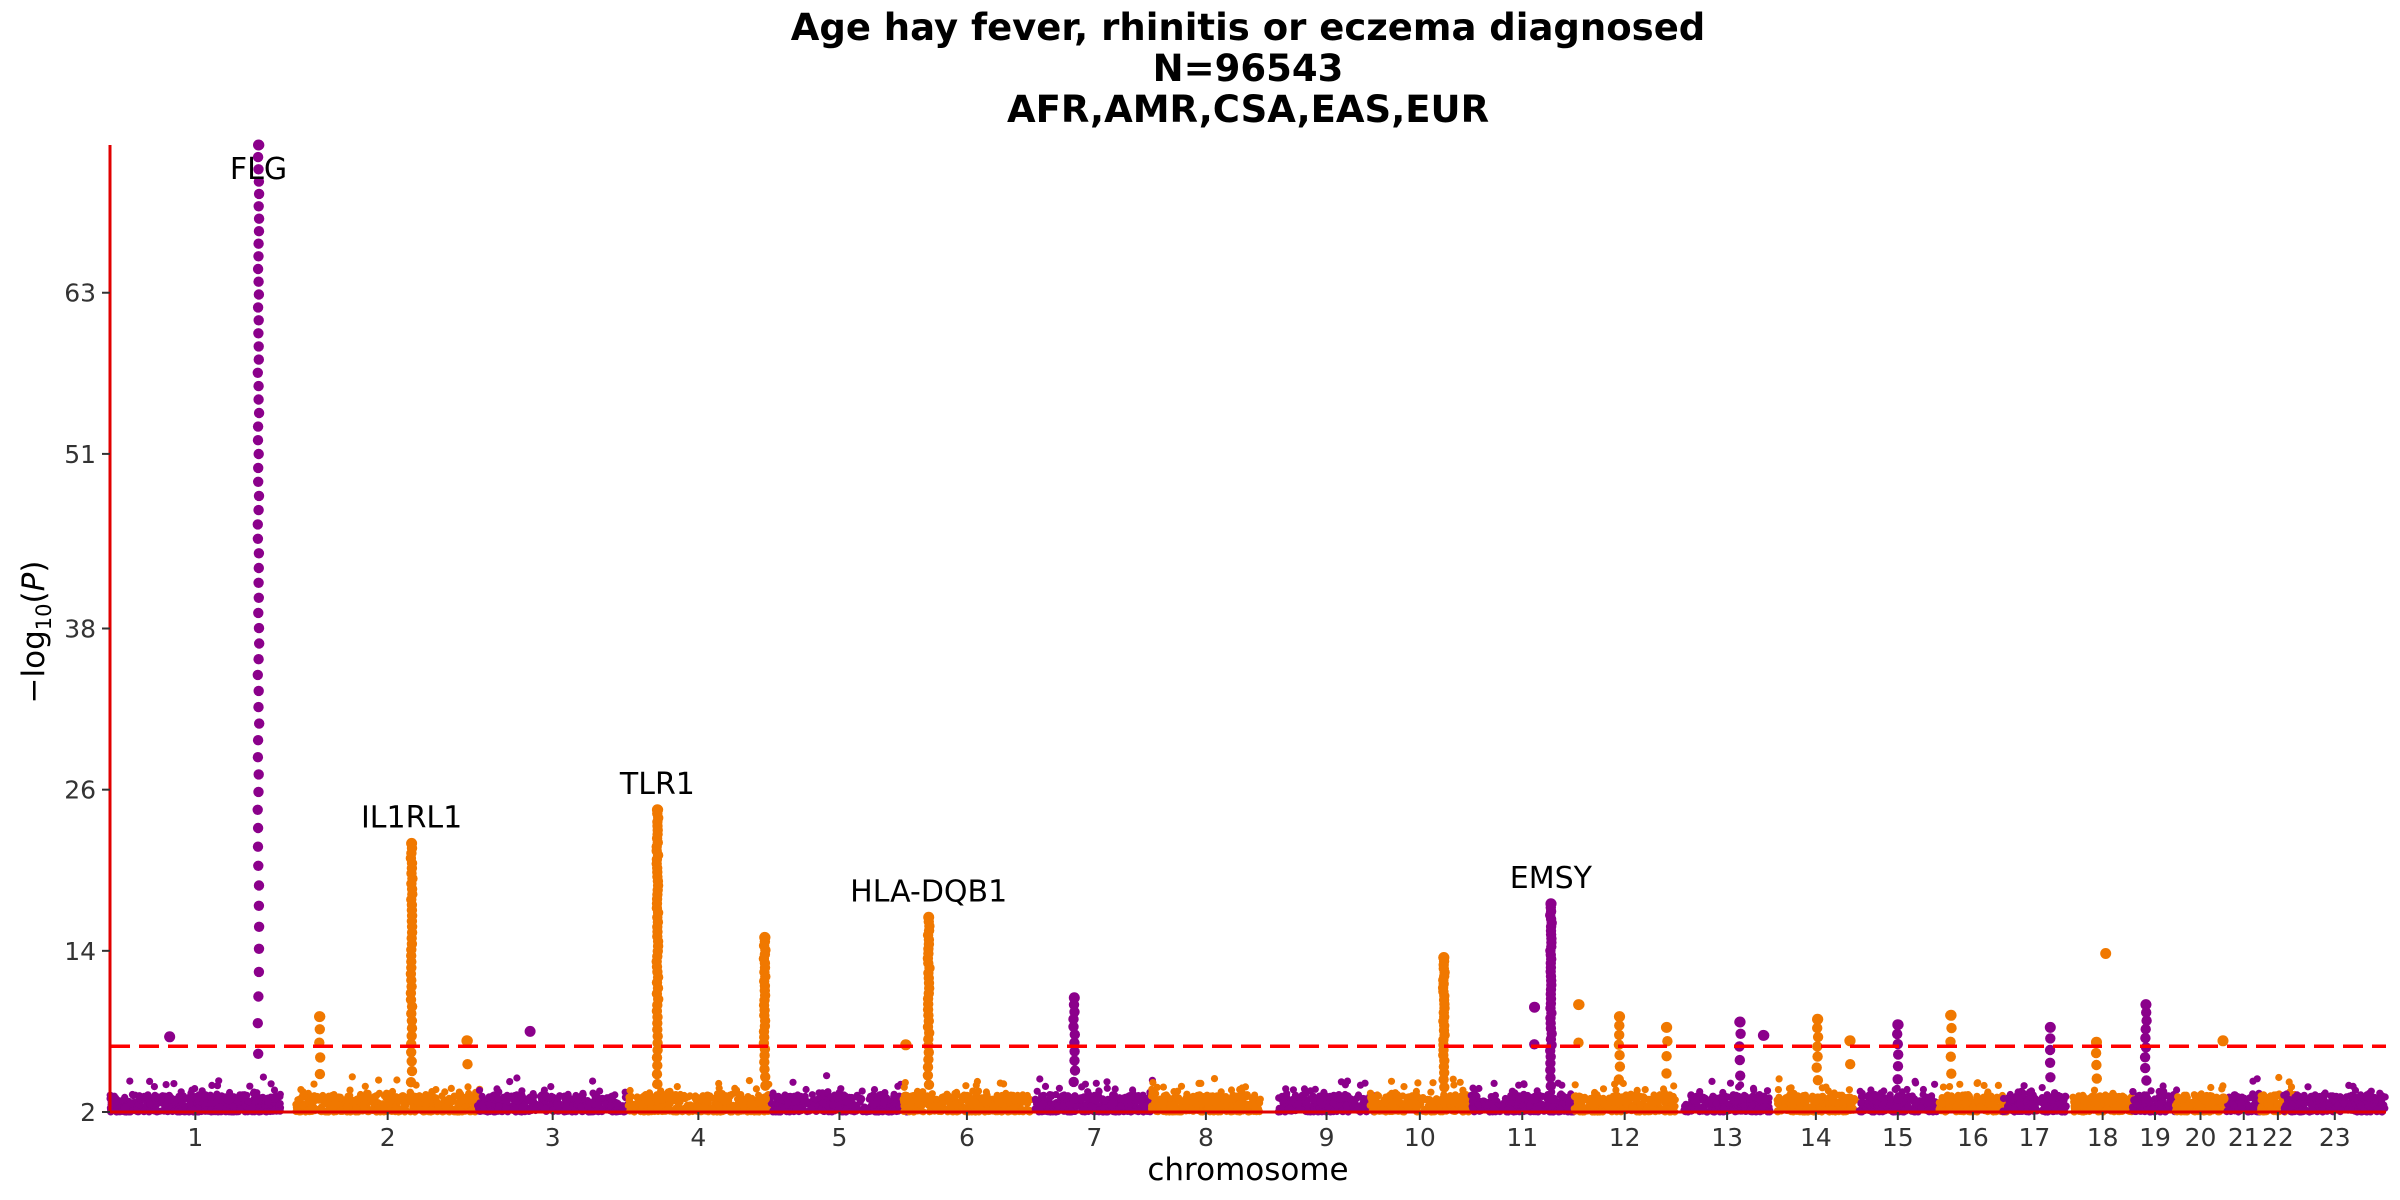 The width and height of the screenshot is (2400, 1200). What do you see at coordinates (553, 1095) in the screenshot?
I see `chromosome-3-points` at bounding box center [553, 1095].